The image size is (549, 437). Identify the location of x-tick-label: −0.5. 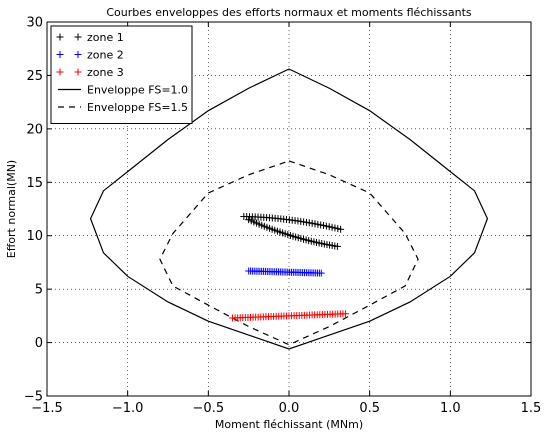
(209, 408).